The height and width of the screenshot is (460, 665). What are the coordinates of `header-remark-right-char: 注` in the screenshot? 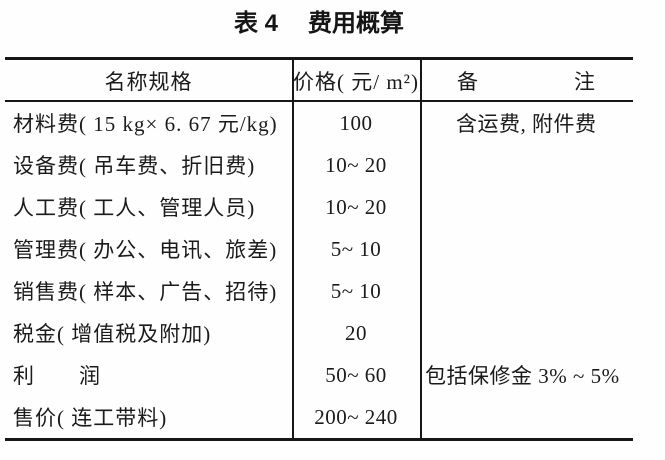 It's located at (585, 82).